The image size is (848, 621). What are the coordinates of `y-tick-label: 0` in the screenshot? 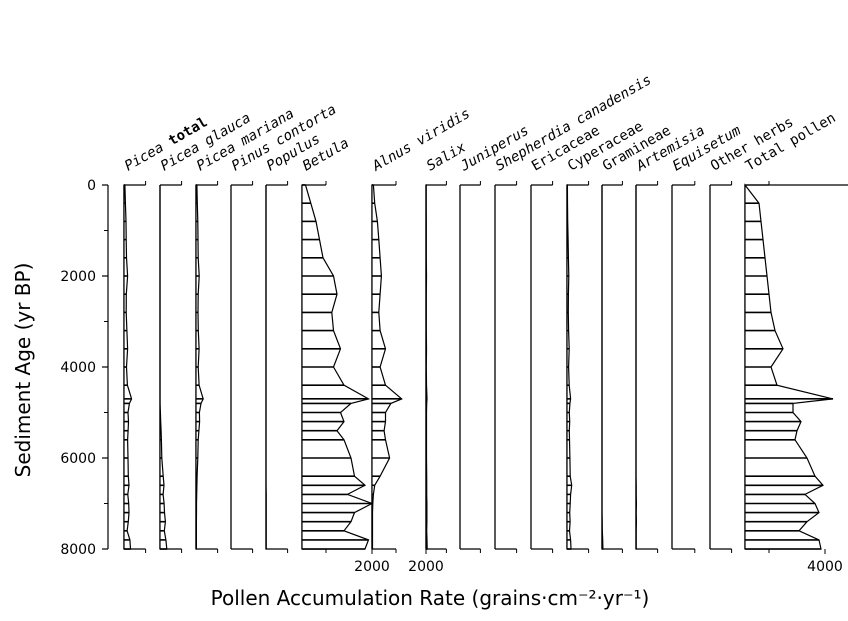 It's located at (91, 186).